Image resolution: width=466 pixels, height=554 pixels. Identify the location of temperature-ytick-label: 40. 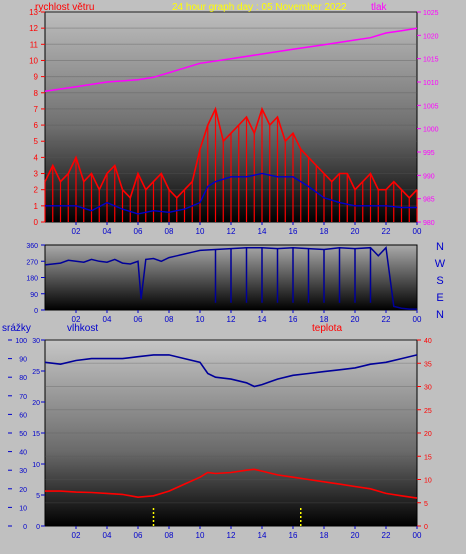
(428, 341).